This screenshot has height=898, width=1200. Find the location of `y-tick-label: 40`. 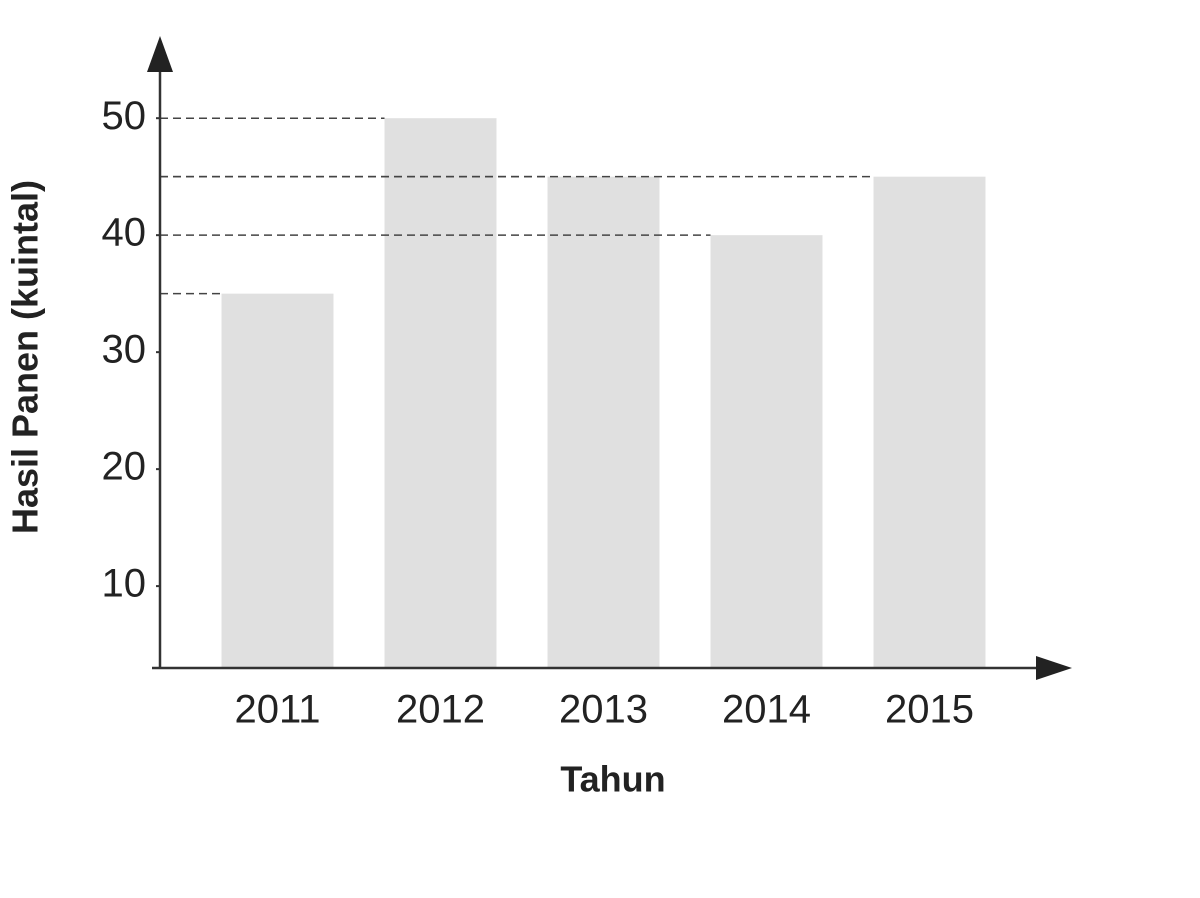

y-tick-label: 40 is located at coordinates (124, 233).